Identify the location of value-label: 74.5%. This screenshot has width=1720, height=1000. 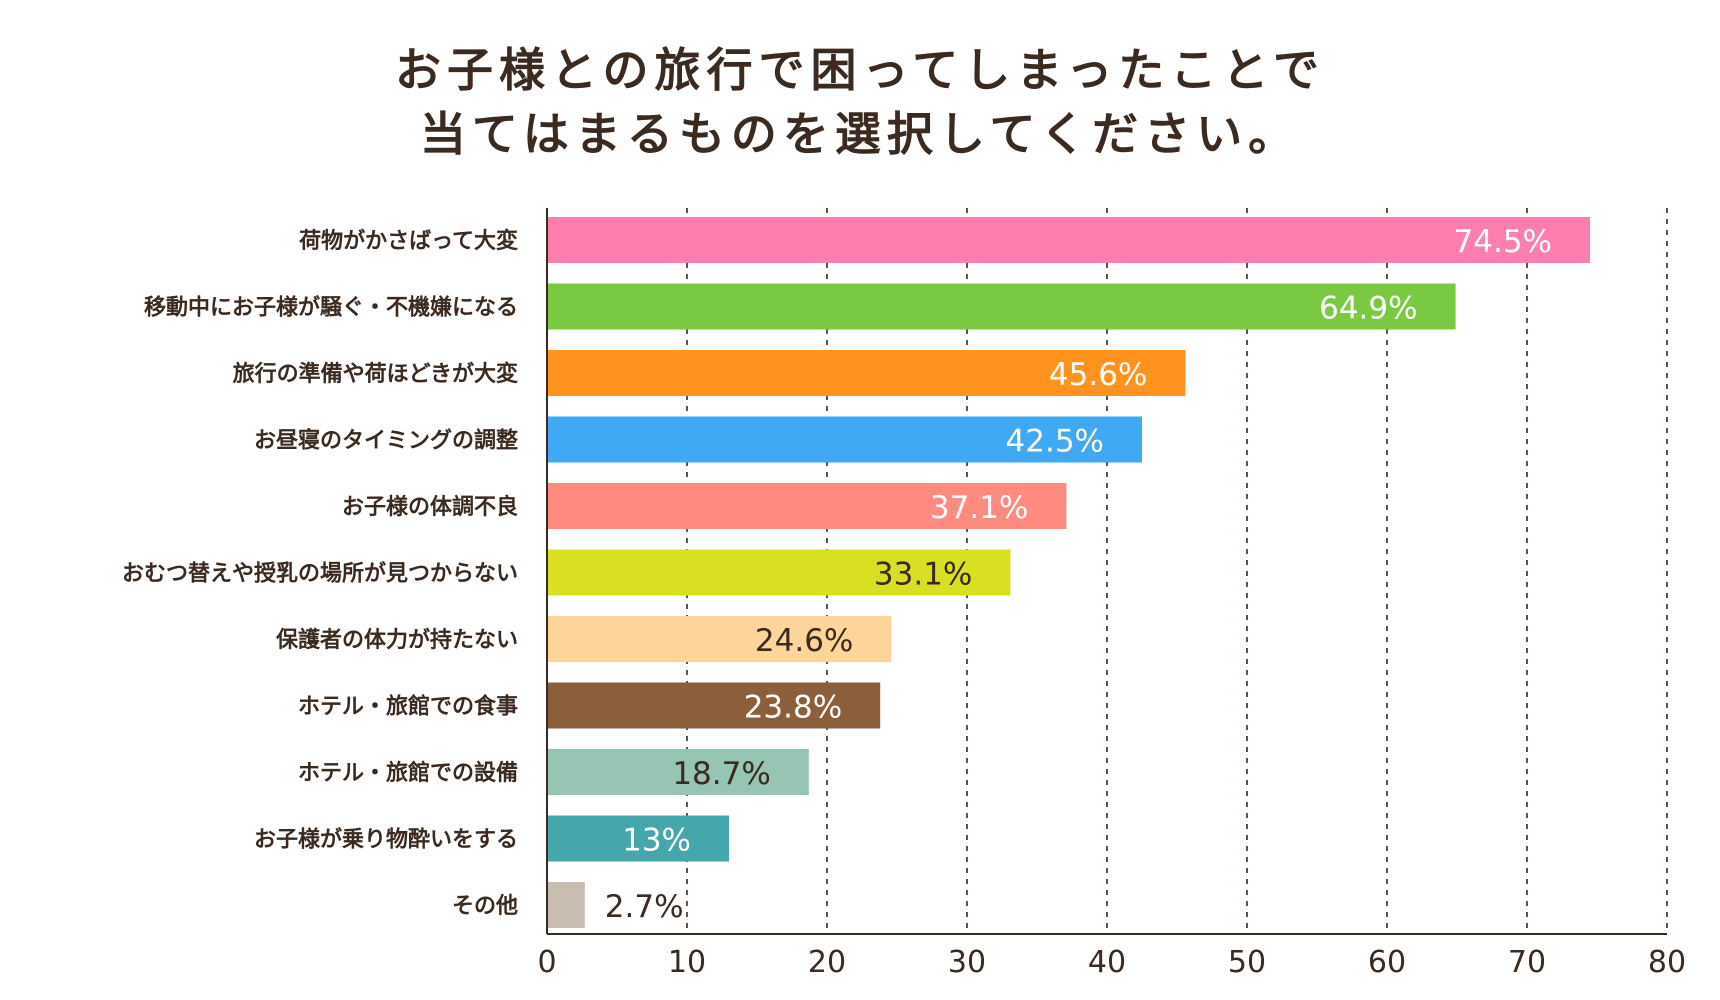
(1503, 242).